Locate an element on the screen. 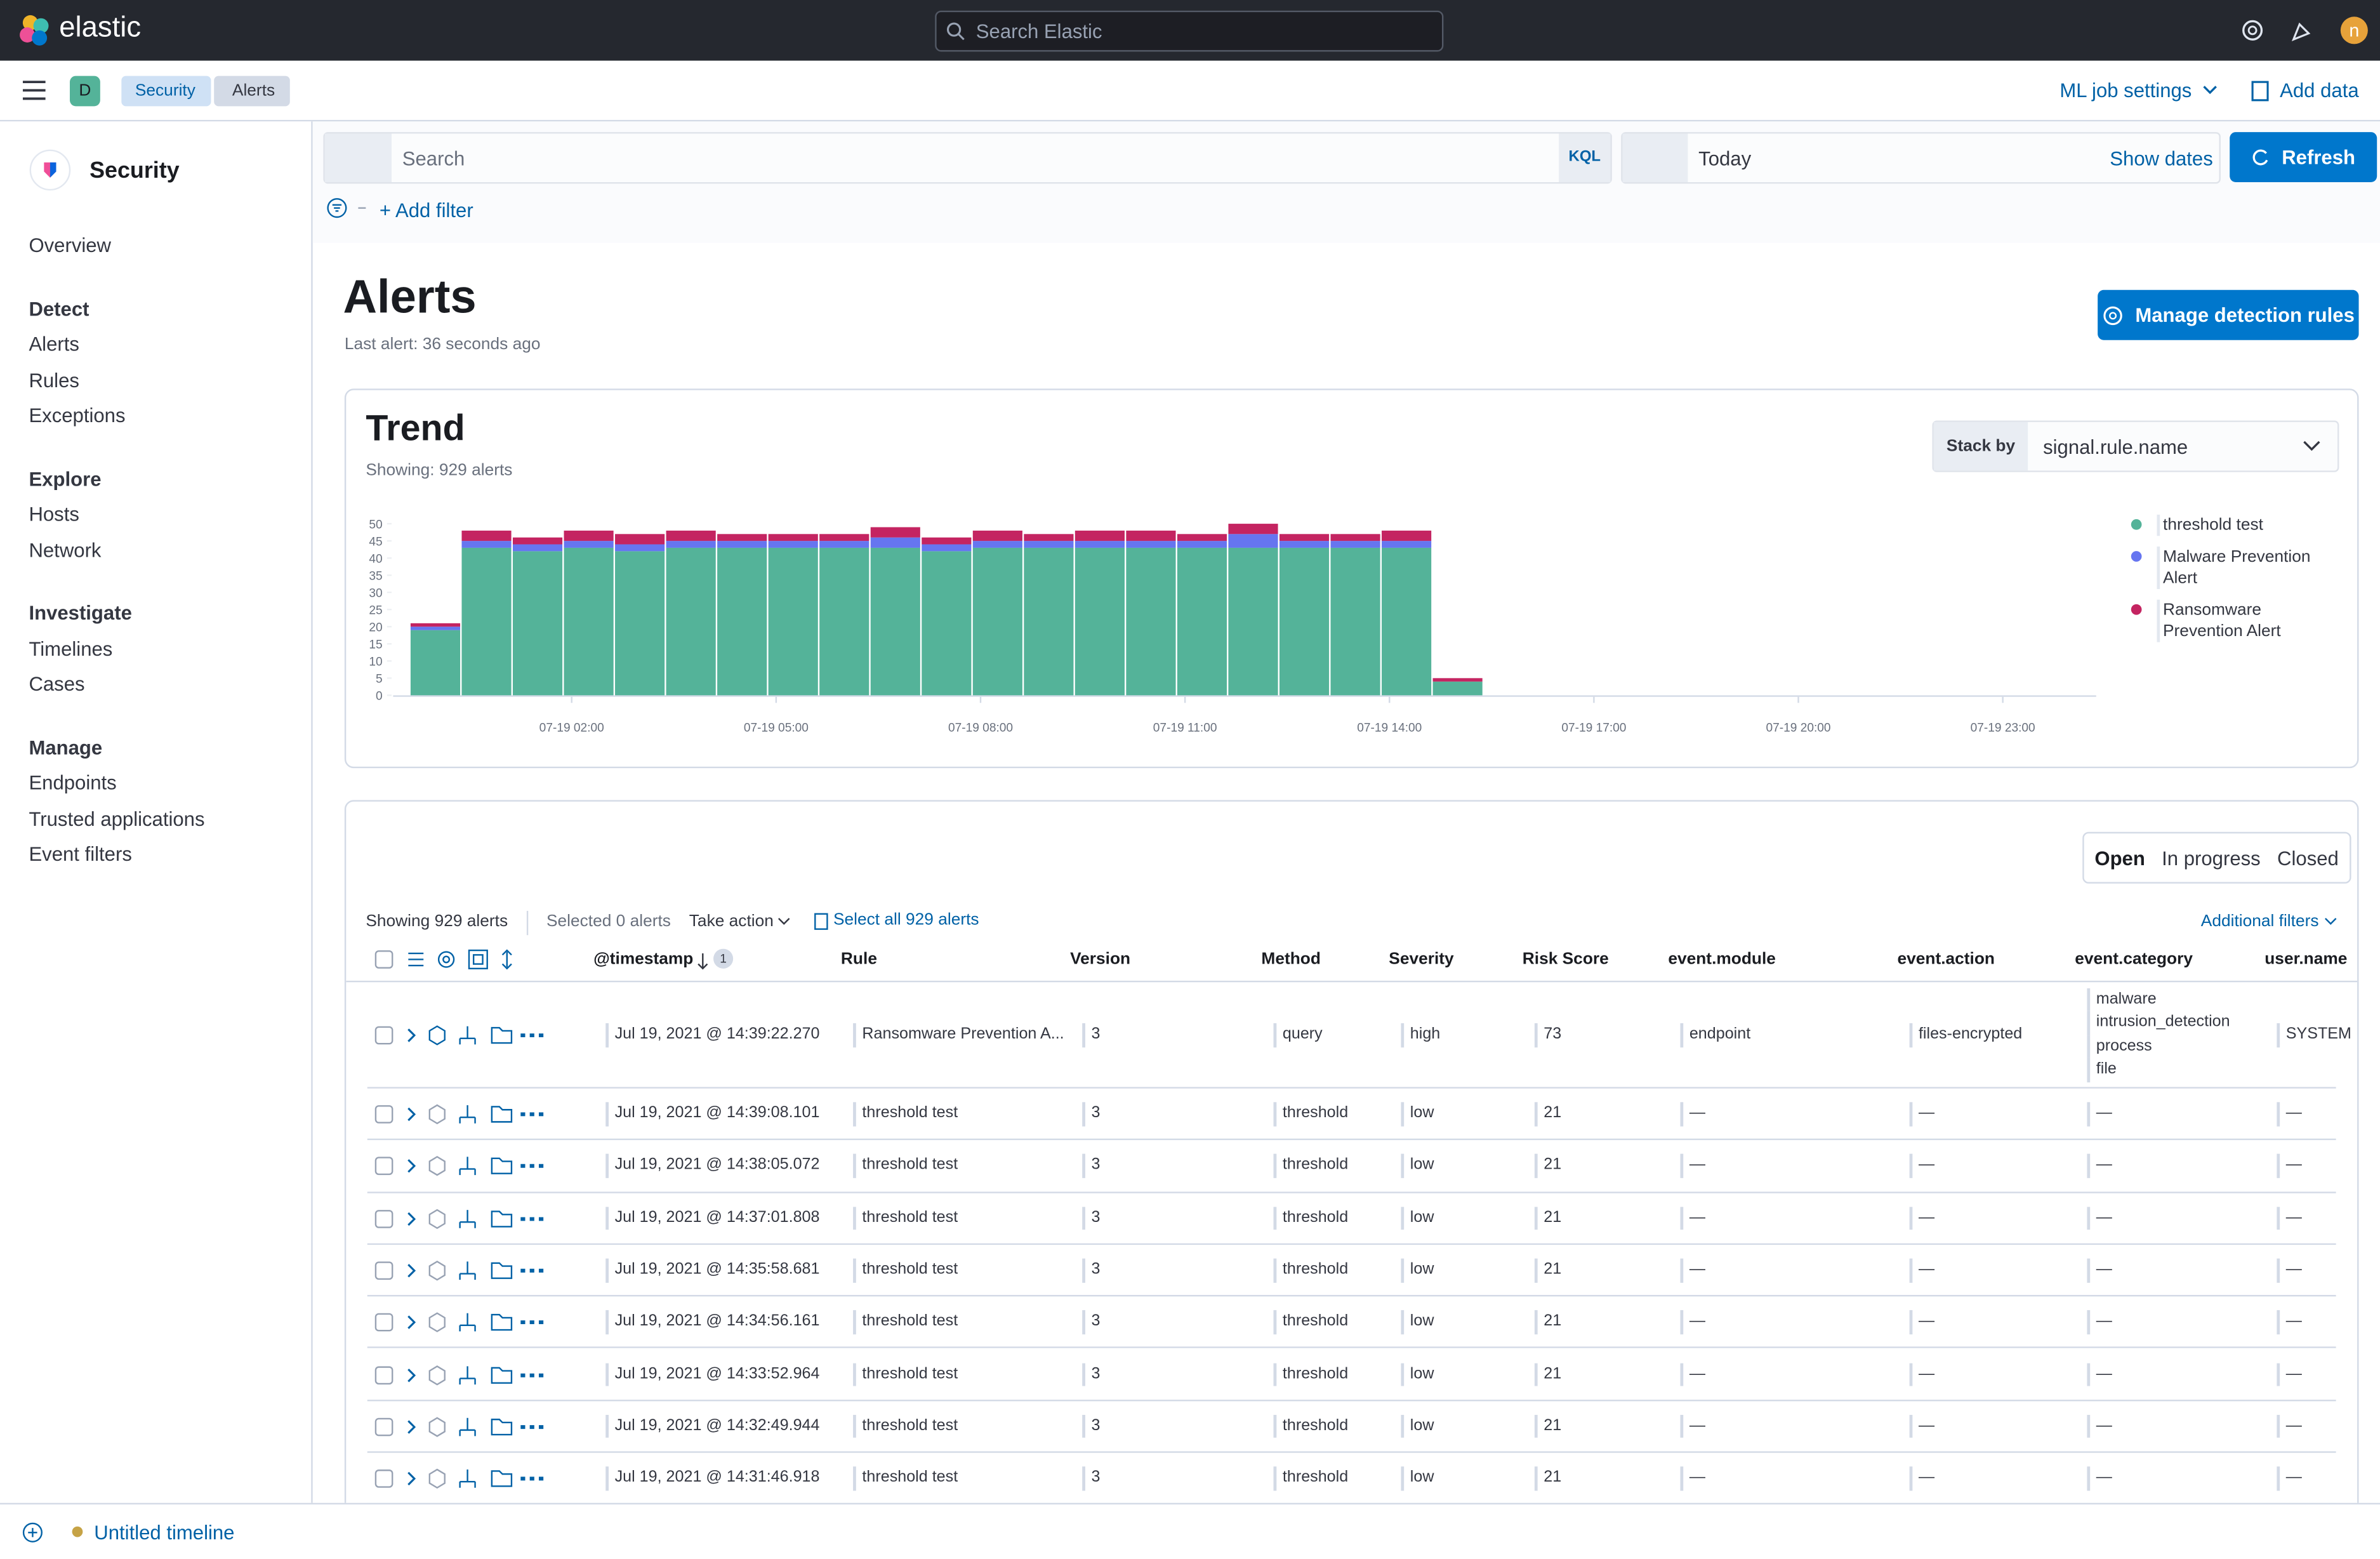 Image resolution: width=2380 pixels, height=1559 pixels. cell-value: 73 is located at coordinates (1547, 1035).